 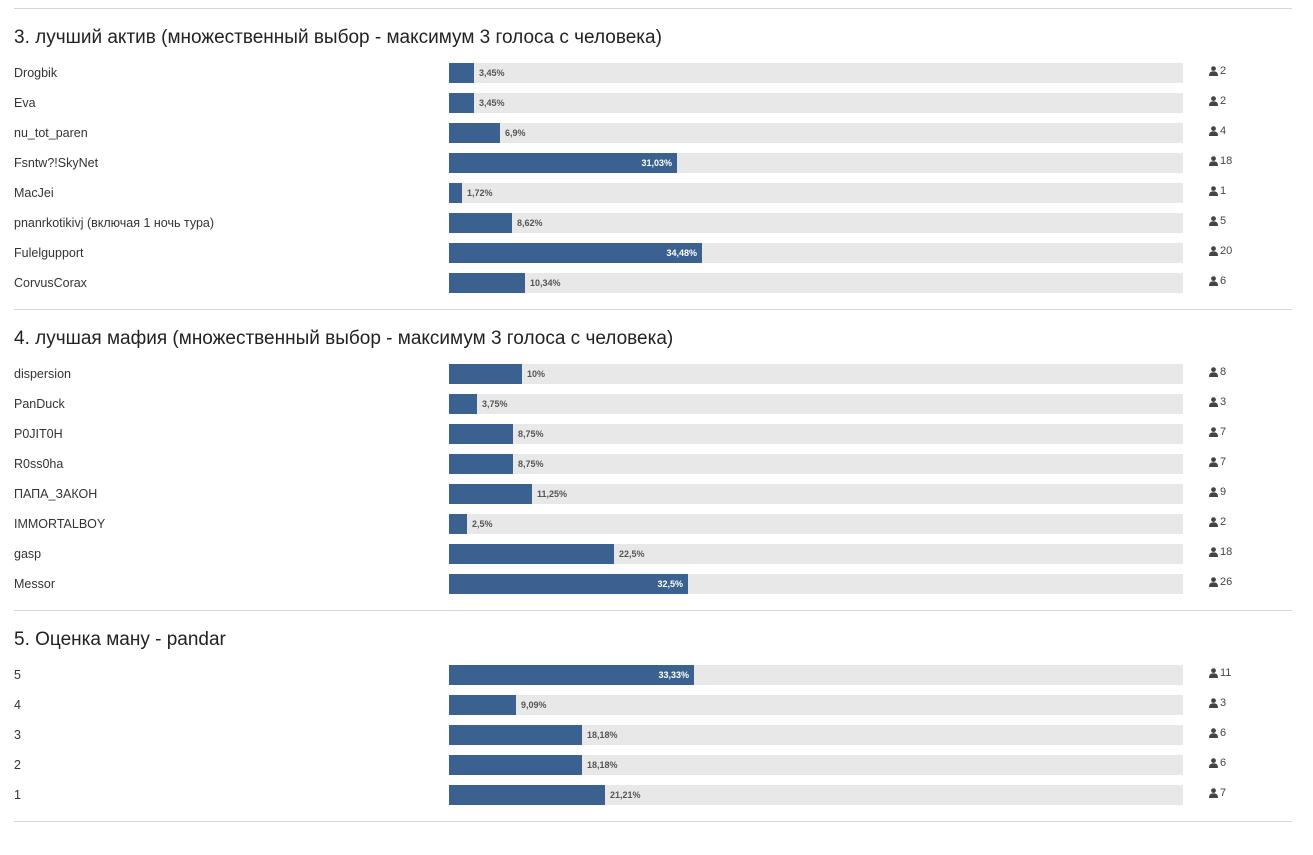 I want to click on choice-percent: 9,09%, so click(x=534, y=705).